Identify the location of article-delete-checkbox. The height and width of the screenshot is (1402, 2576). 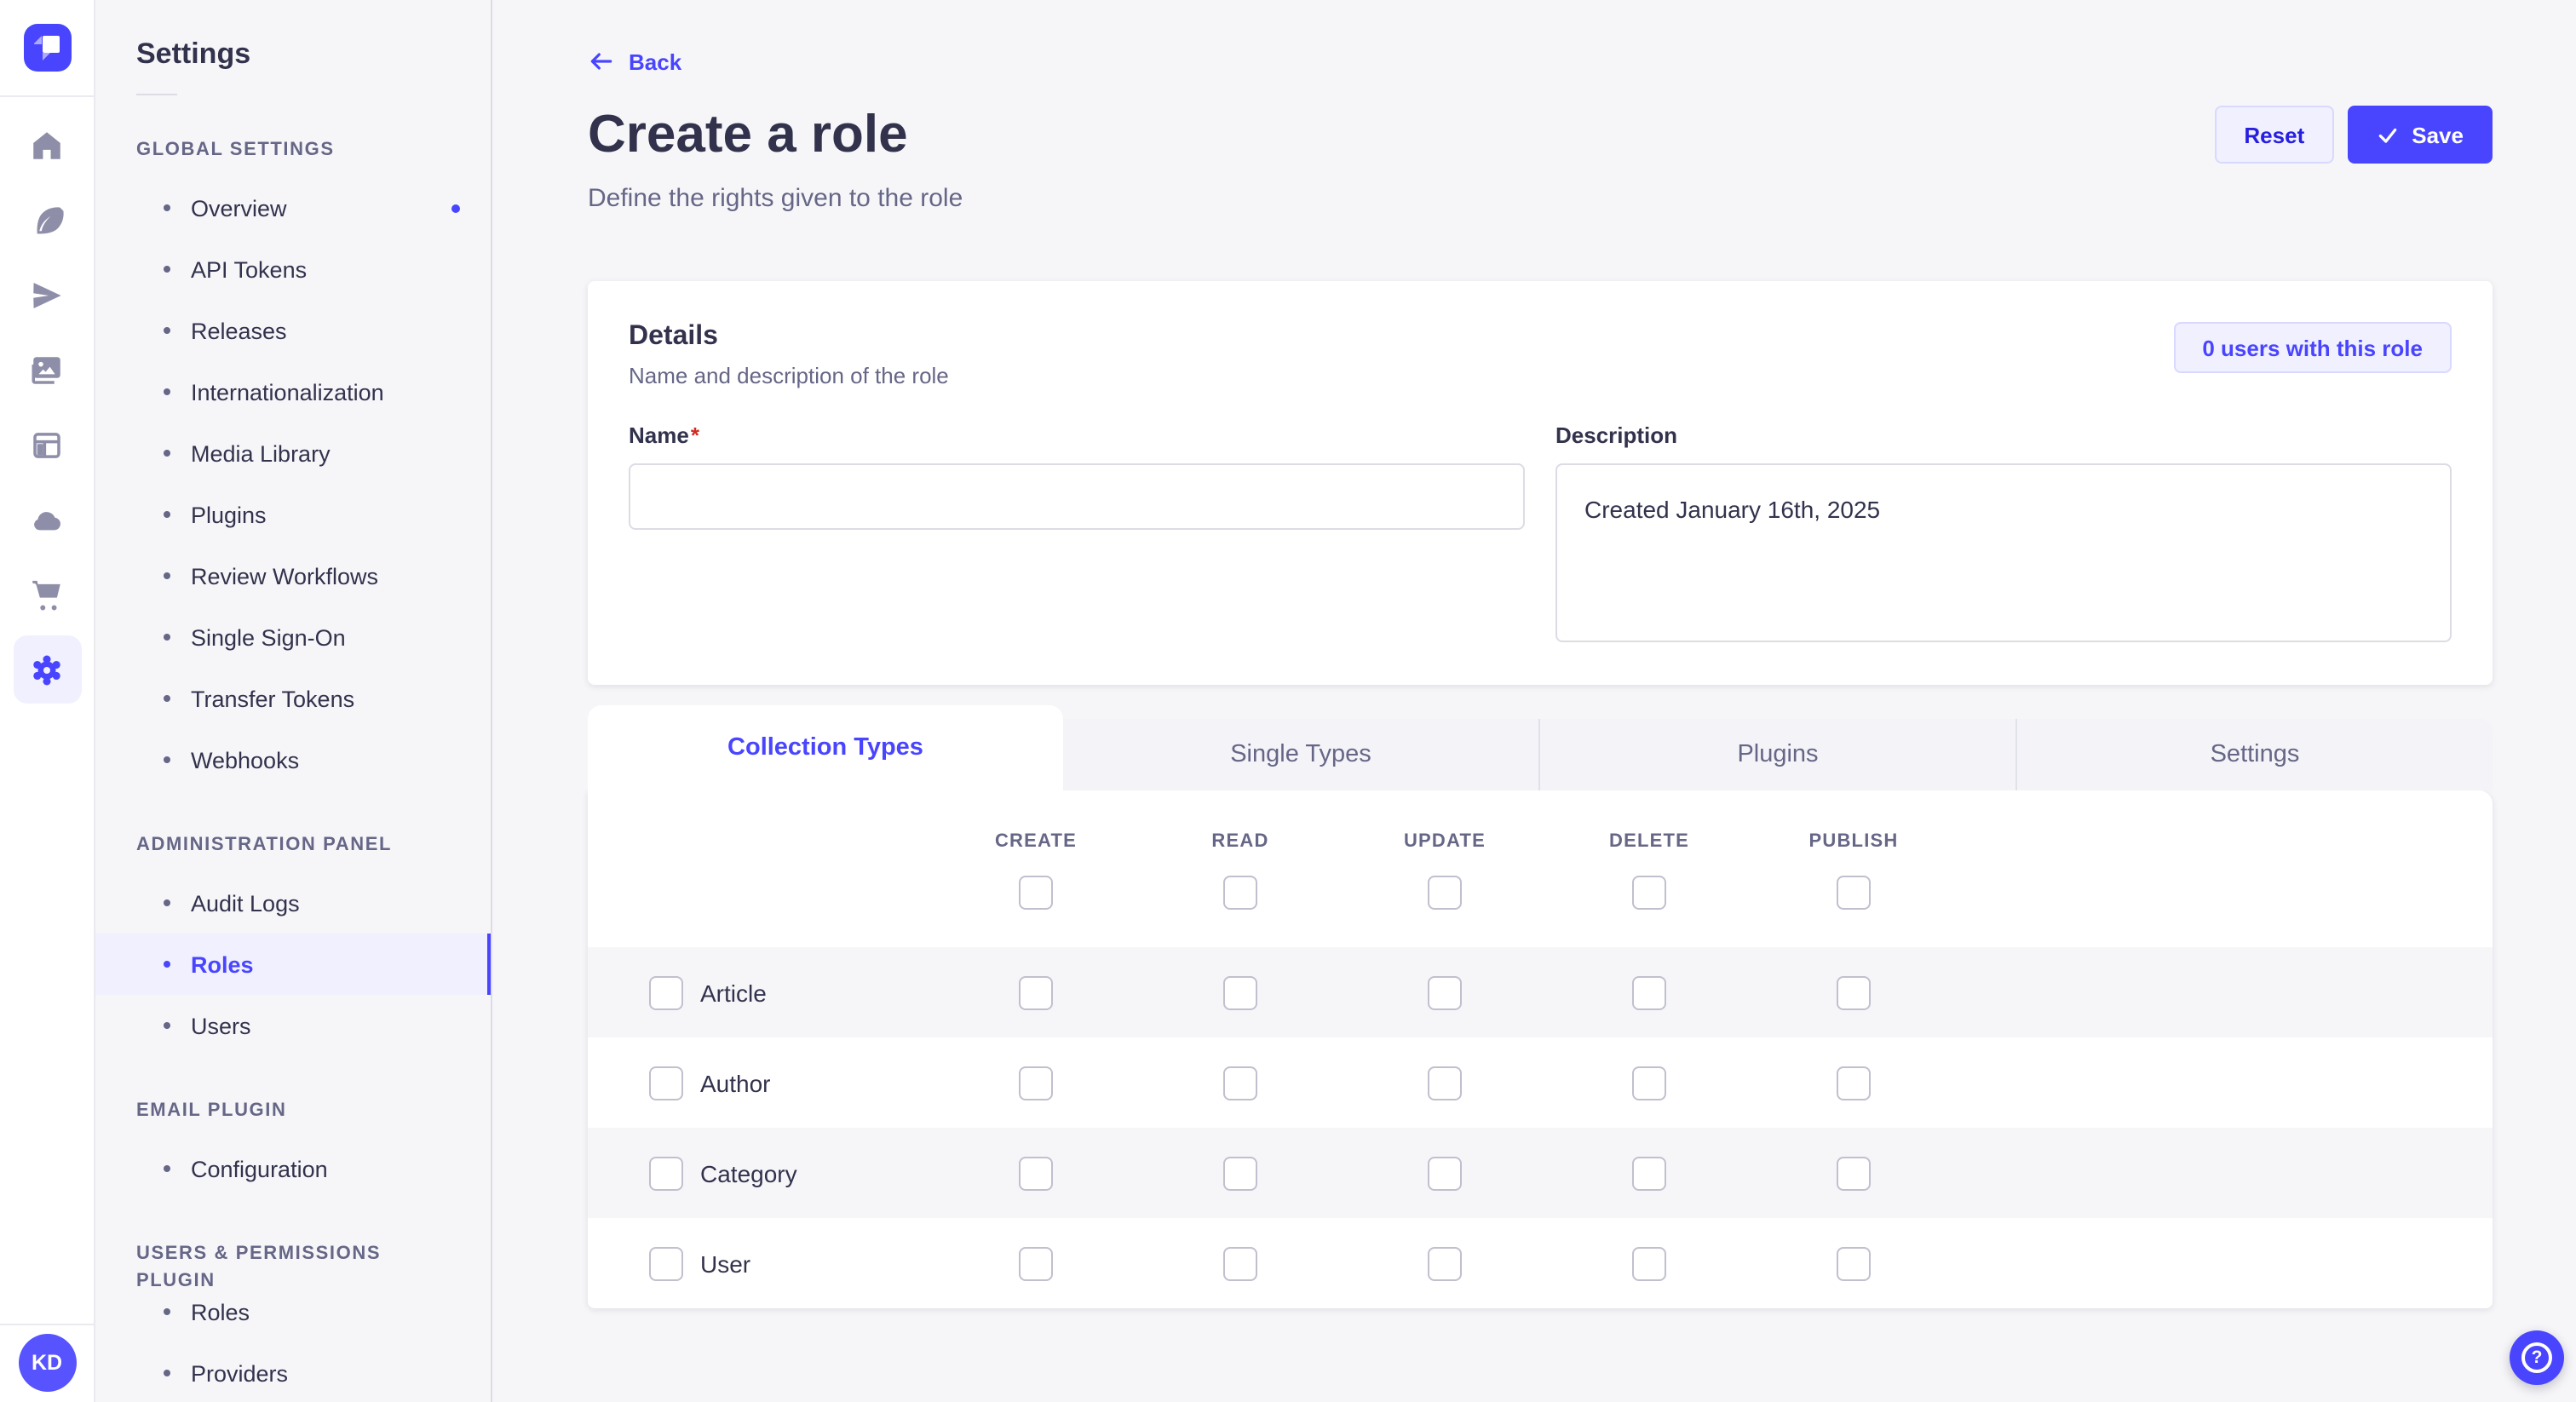
(1649, 992).